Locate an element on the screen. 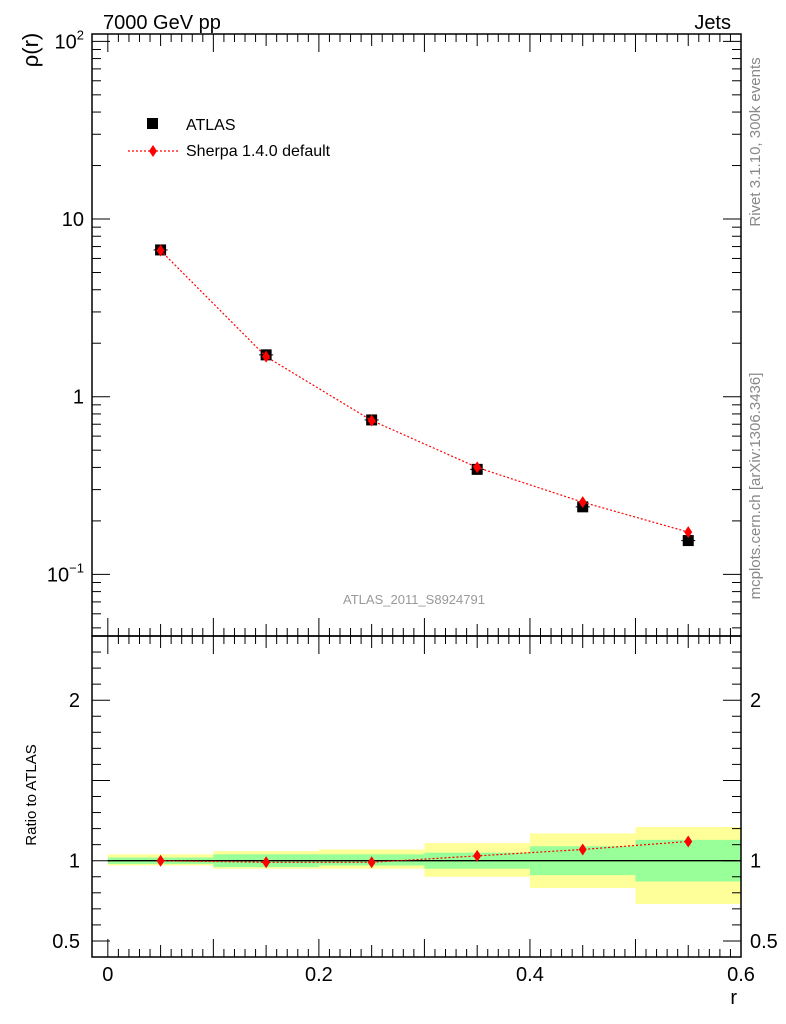  legend-marker-atlas is located at coordinates (152, 123).